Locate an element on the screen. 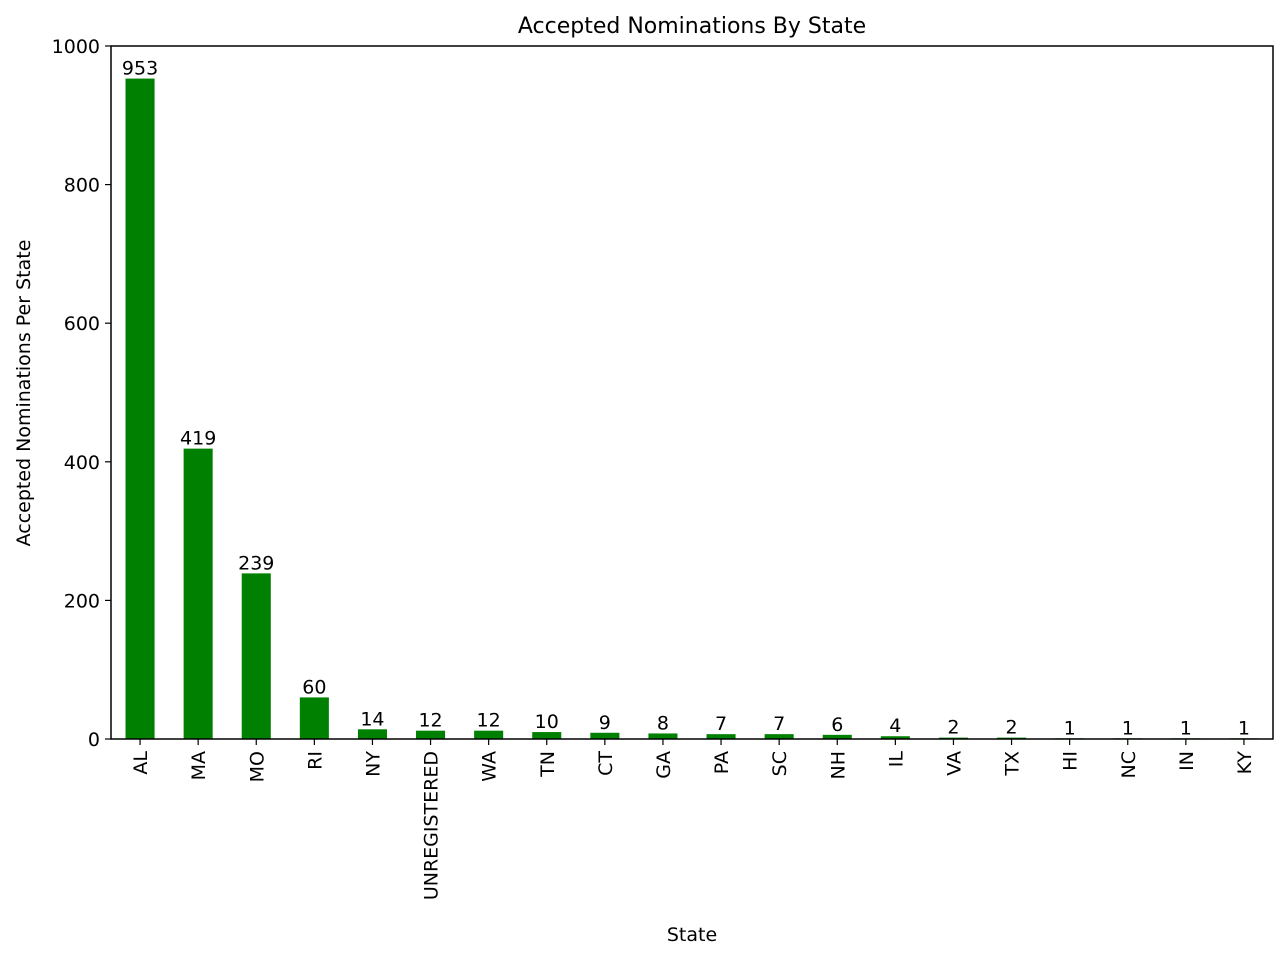 The width and height of the screenshot is (1288, 960). x-tick-label-ma: MA is located at coordinates (199, 765).